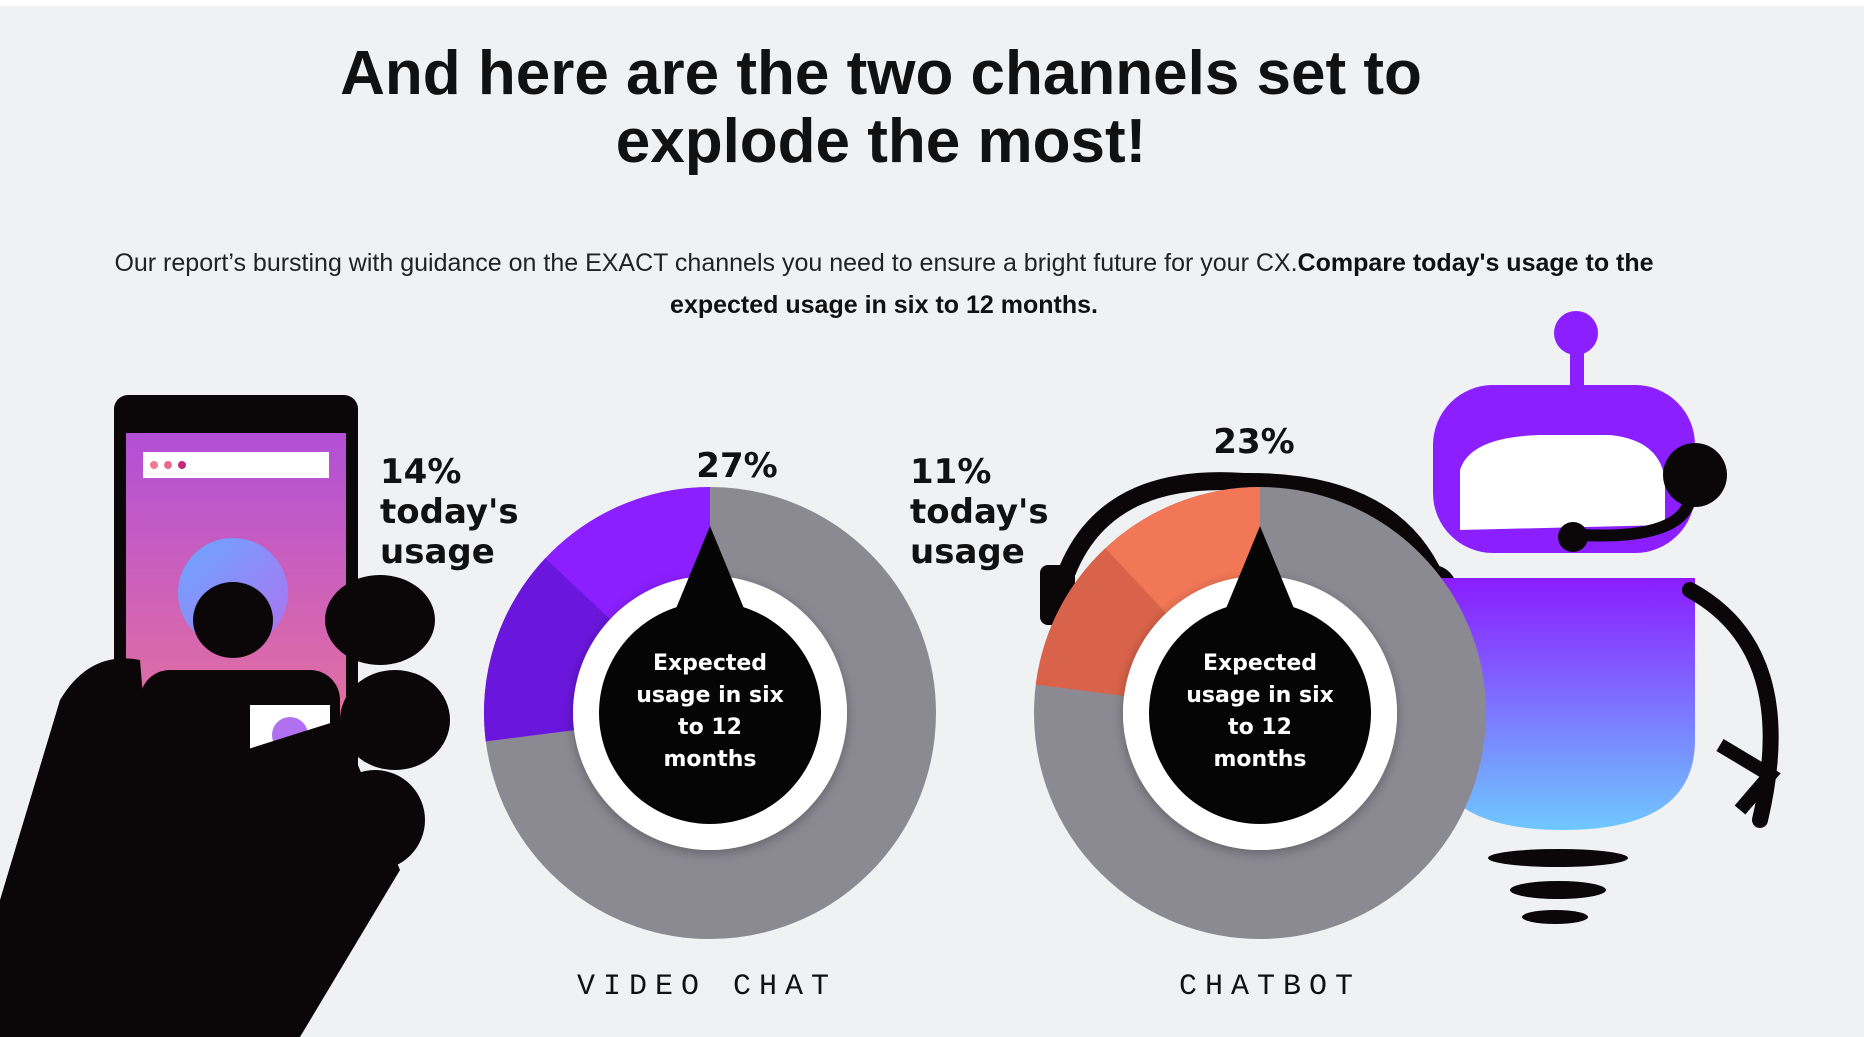  I want to click on expected-label: 27%, so click(737, 466).